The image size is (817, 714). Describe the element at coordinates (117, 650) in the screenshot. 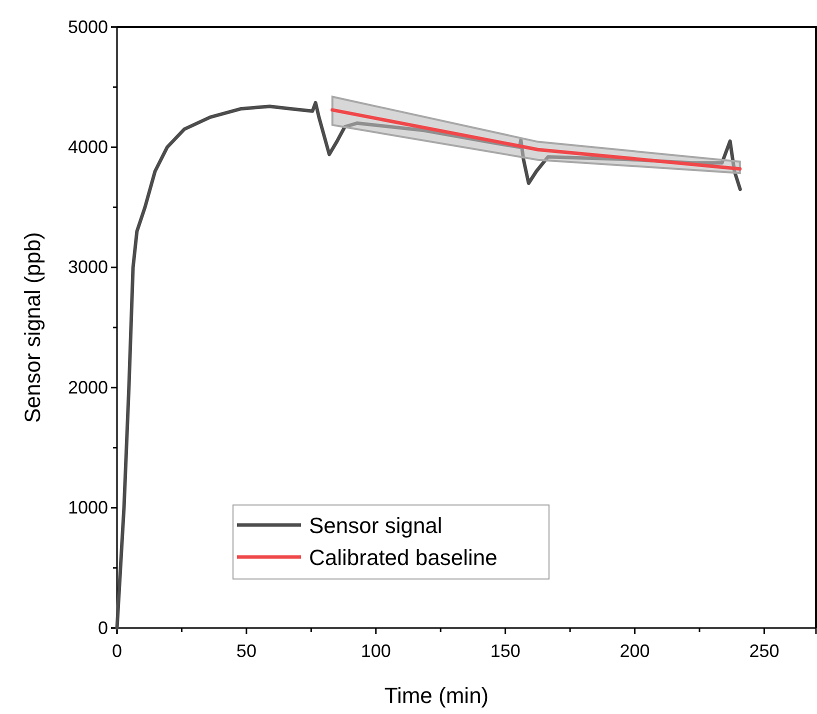

I see `x-tick-label: 0` at that location.